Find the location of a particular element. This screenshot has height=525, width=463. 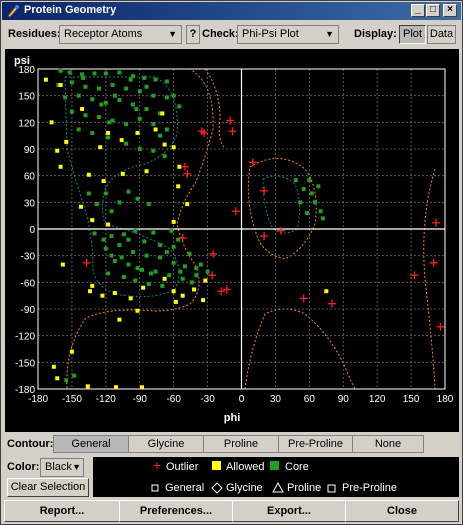

general-square-icon is located at coordinates (155, 488).